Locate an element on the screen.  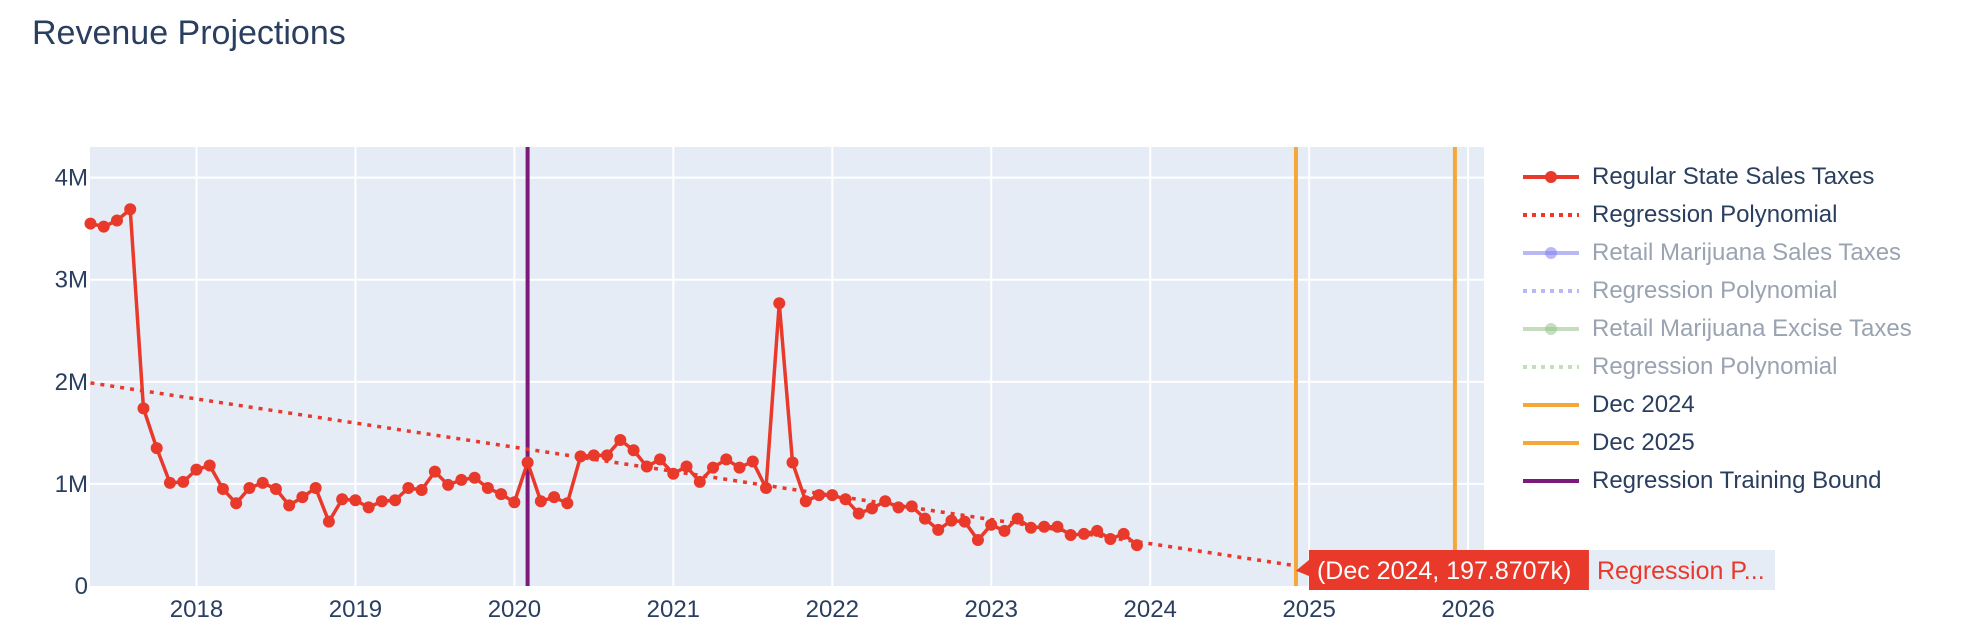
x-tick-label: 2022 is located at coordinates (832, 609).